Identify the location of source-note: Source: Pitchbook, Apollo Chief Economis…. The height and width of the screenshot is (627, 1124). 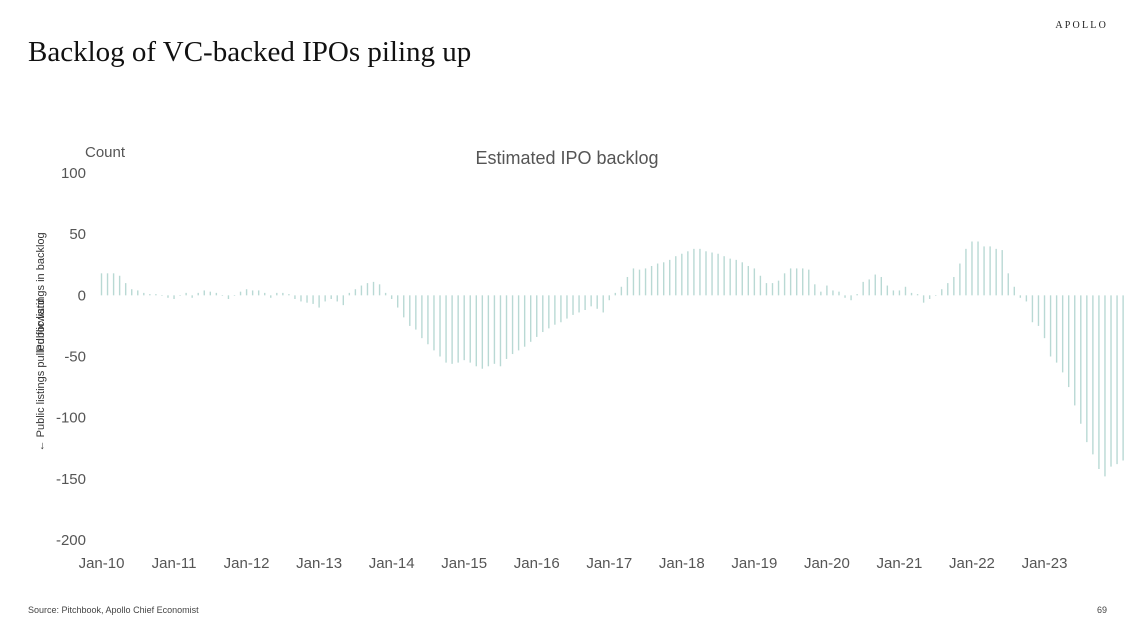
(113, 610).